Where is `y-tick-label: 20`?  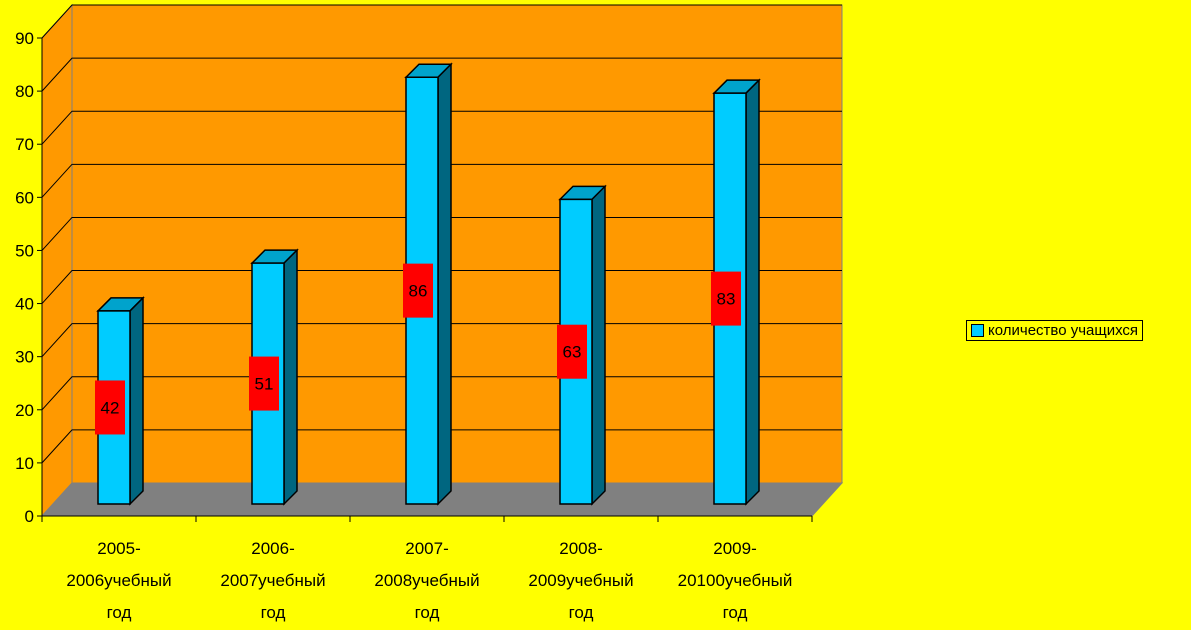
y-tick-label: 20 is located at coordinates (24, 410).